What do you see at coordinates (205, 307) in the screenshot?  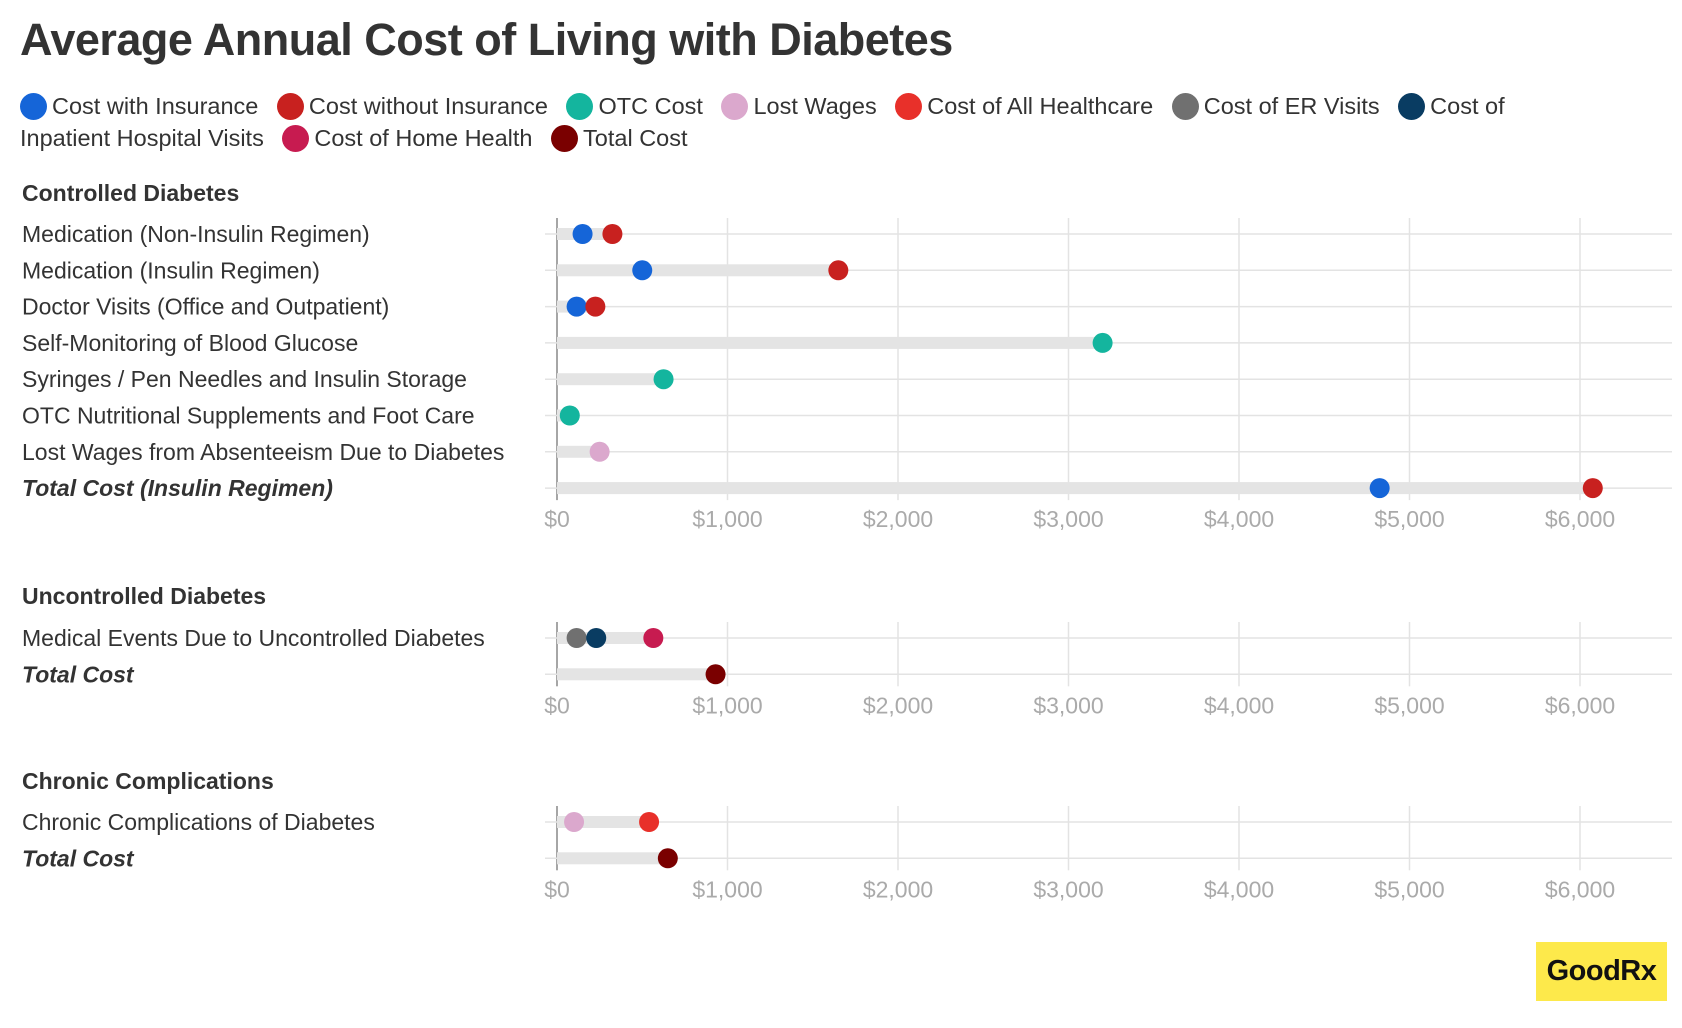 I see `row-label: Doctor Visits (Office and Outpatient)` at bounding box center [205, 307].